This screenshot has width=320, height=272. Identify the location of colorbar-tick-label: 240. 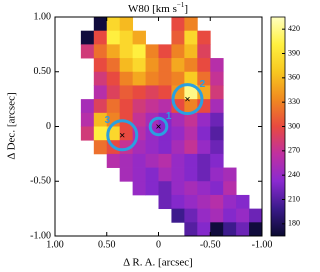
(294, 174).